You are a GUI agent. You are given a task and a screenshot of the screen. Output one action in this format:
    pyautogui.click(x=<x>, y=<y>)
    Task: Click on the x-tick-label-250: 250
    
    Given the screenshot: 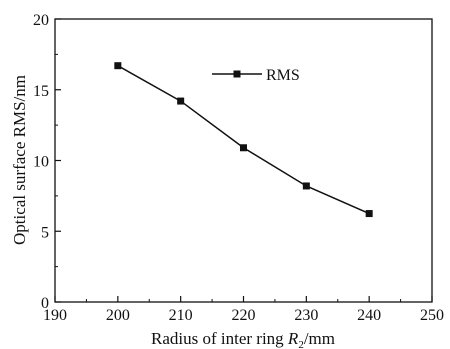 What is the action you would take?
    pyautogui.click(x=432, y=315)
    